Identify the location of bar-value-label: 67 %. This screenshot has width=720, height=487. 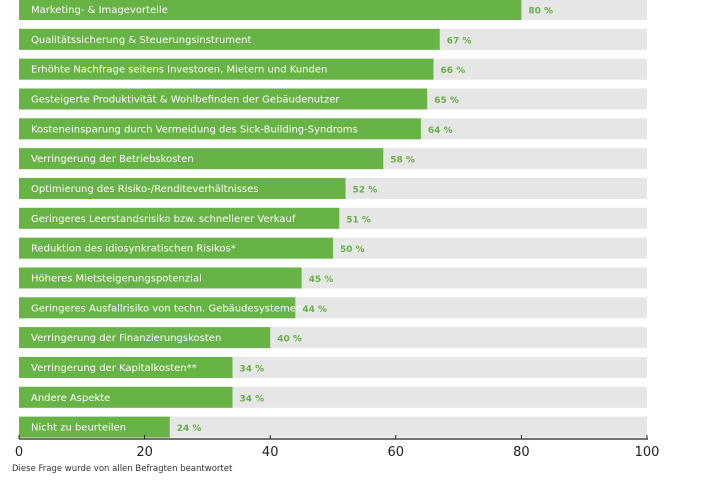
(459, 41).